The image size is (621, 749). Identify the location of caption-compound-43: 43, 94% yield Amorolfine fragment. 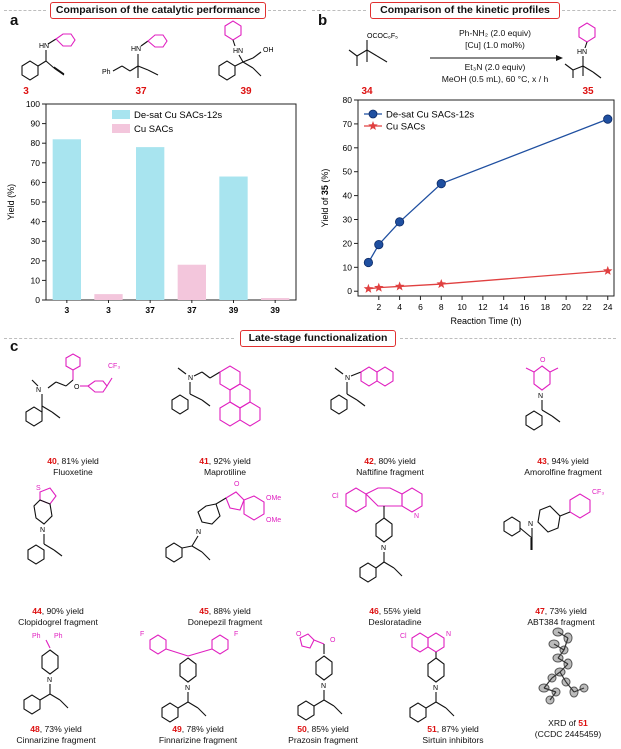
(563, 466).